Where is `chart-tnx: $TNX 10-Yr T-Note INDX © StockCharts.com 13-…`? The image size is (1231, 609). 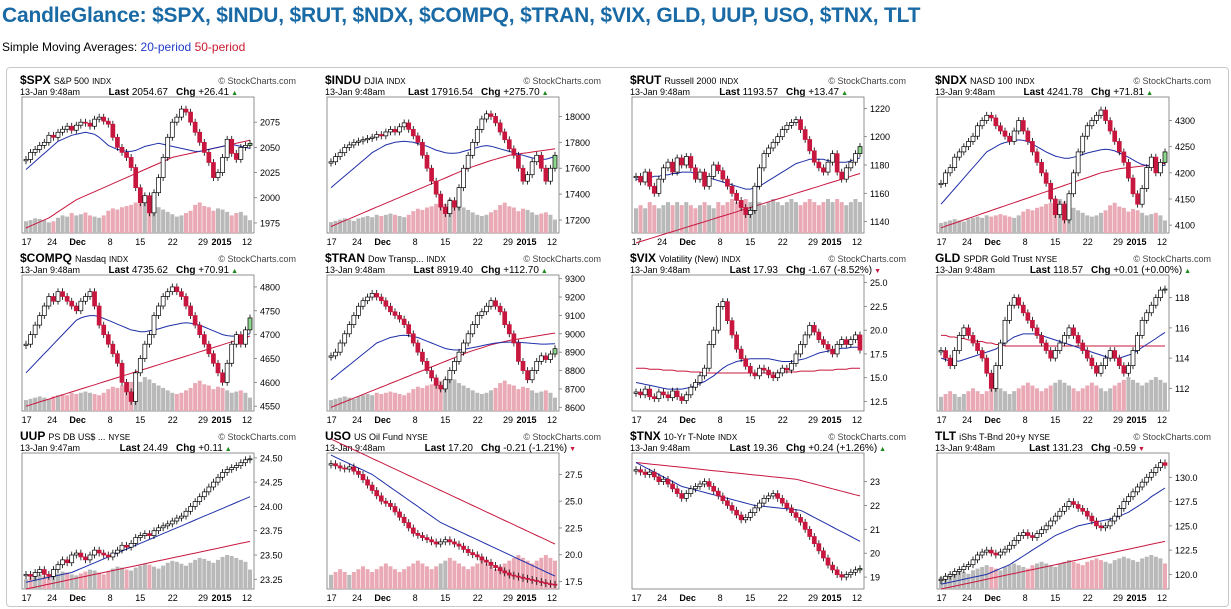 chart-tnx: $TNX 10-Yr T-Note INDX © StockCharts.com 13-… is located at coordinates (768, 519).